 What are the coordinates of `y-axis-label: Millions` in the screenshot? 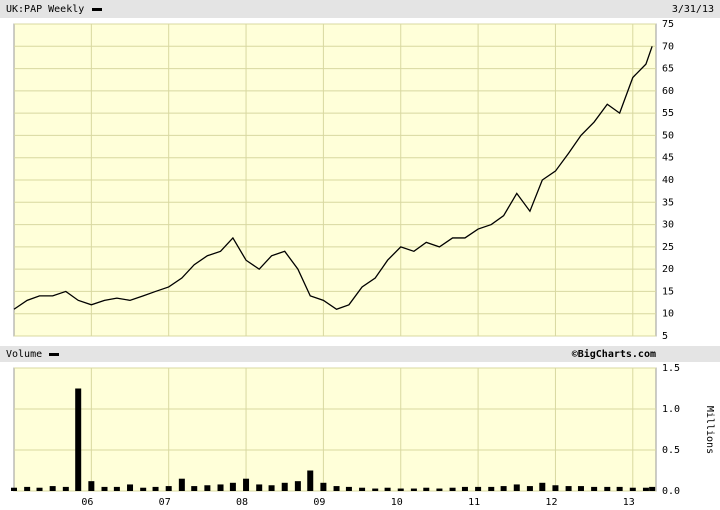 It's located at (709, 430).